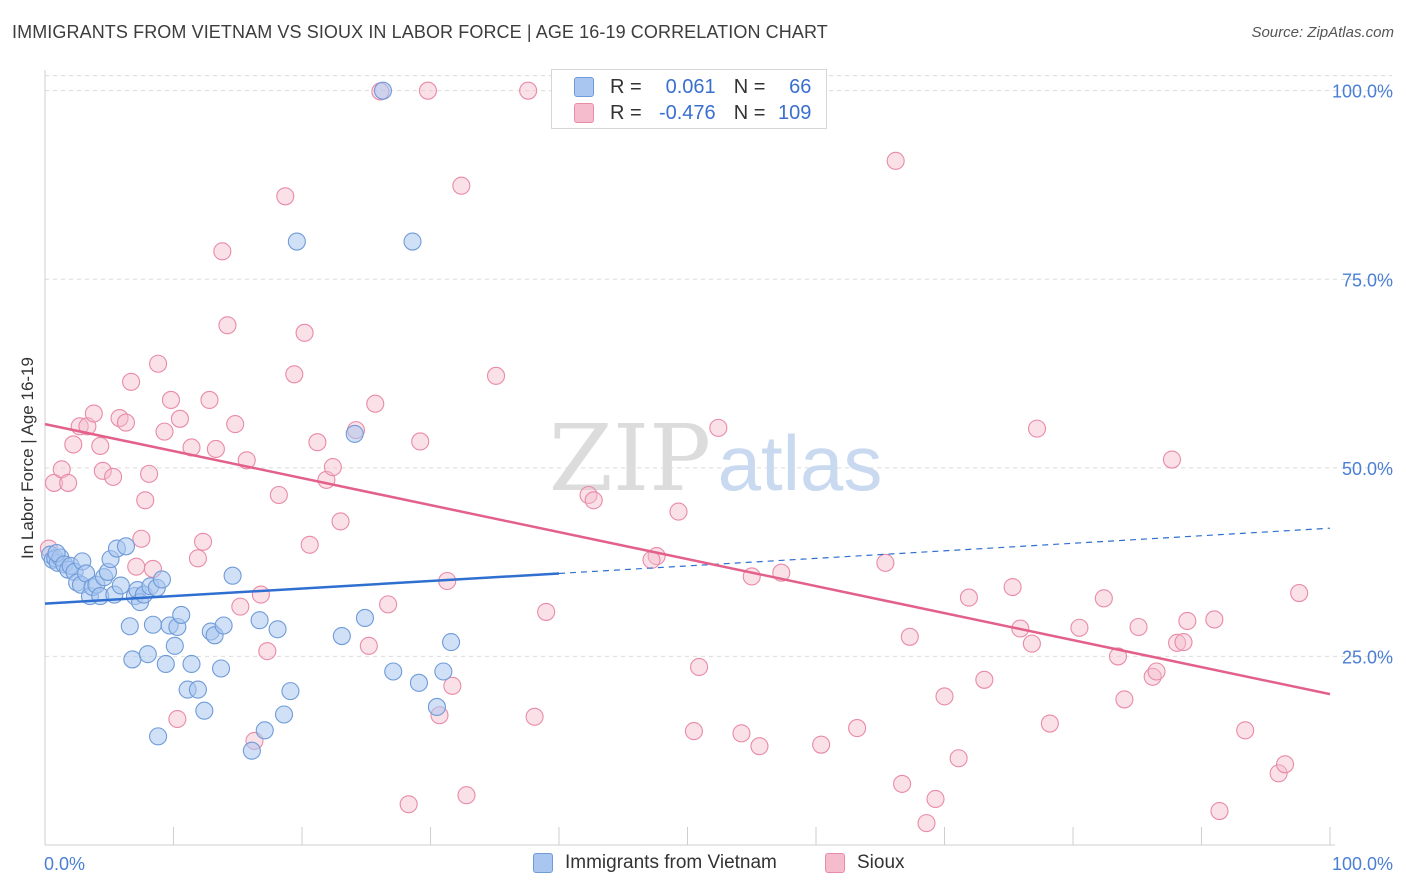 This screenshot has height=892, width=1406. I want to click on x-tick-labels: 0.0% 100.0%, so click(718, 864).